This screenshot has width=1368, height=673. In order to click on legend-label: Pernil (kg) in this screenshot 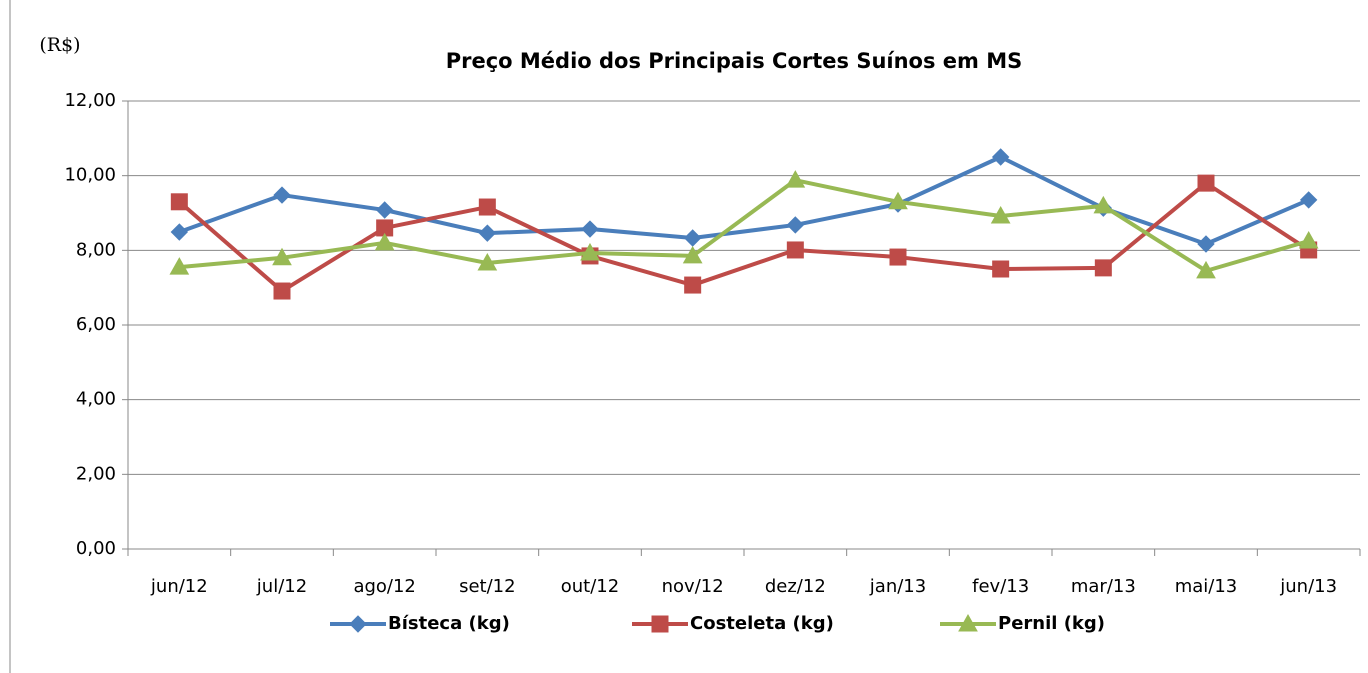, I will do `click(1051, 623)`.